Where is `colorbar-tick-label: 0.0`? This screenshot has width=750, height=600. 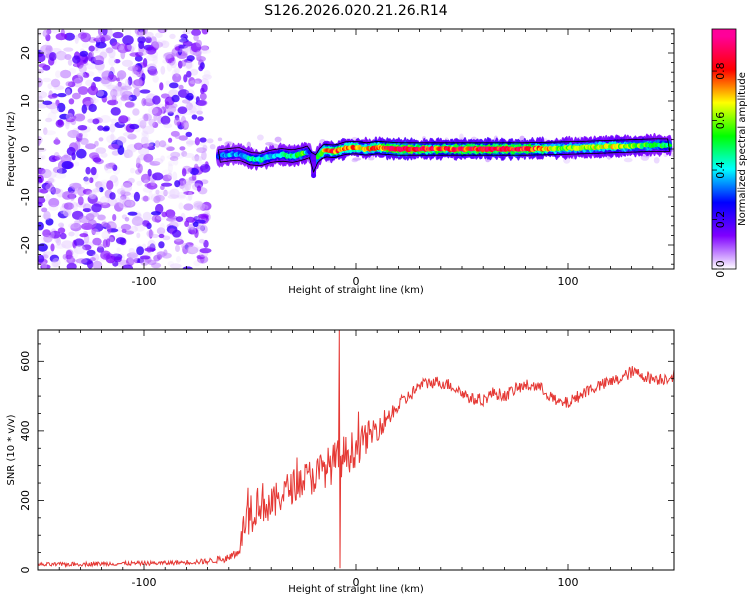
colorbar-tick-label: 0.0 is located at coordinates (720, 269).